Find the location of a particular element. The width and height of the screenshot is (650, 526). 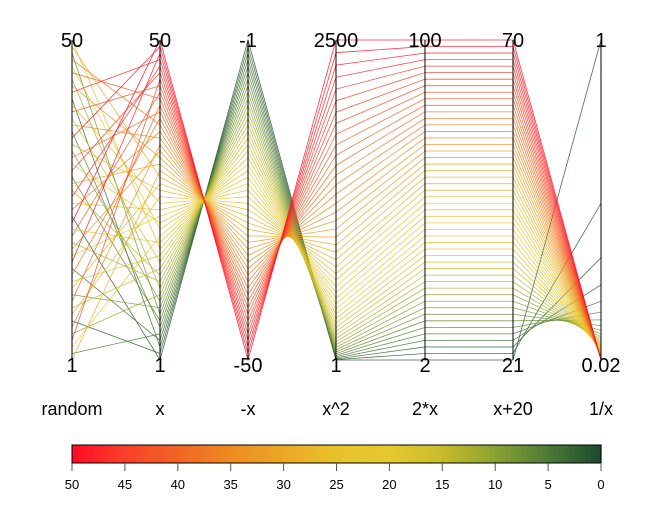

colorbar-tick-label: 35 is located at coordinates (230, 484).